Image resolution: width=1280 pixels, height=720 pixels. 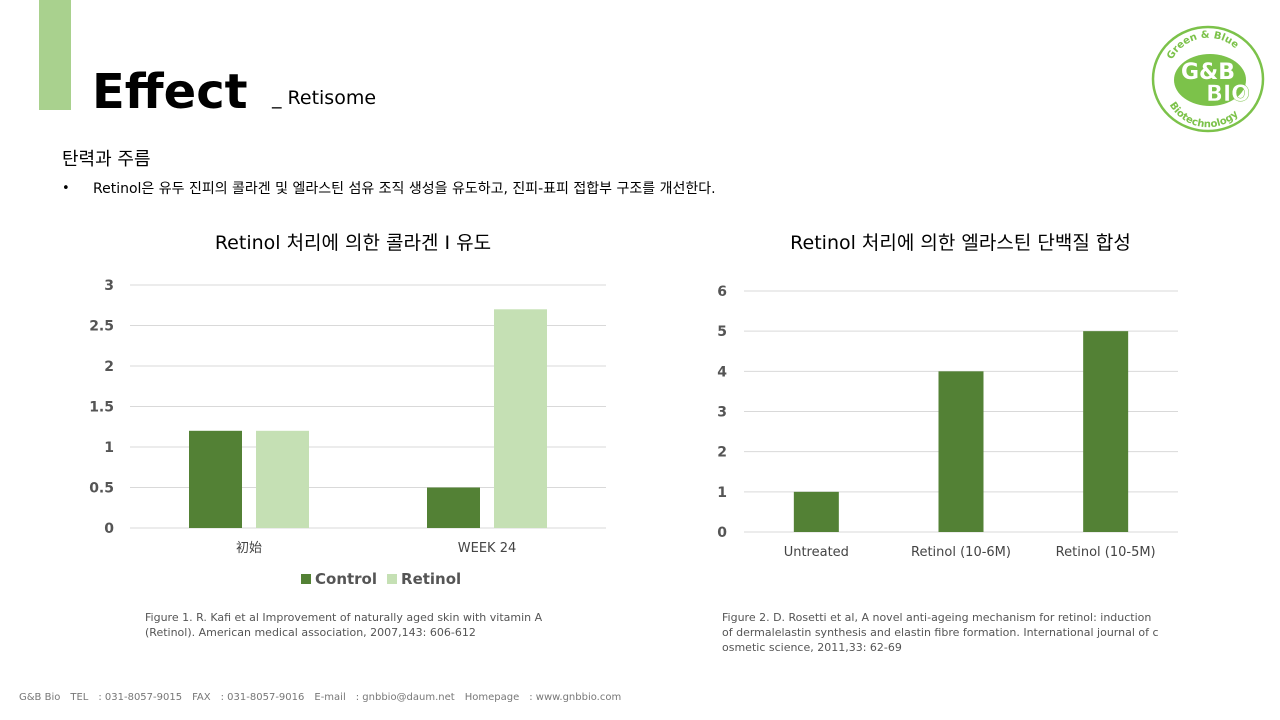 I want to click on chart1-y-tick-label: 1.5, so click(x=101, y=408).